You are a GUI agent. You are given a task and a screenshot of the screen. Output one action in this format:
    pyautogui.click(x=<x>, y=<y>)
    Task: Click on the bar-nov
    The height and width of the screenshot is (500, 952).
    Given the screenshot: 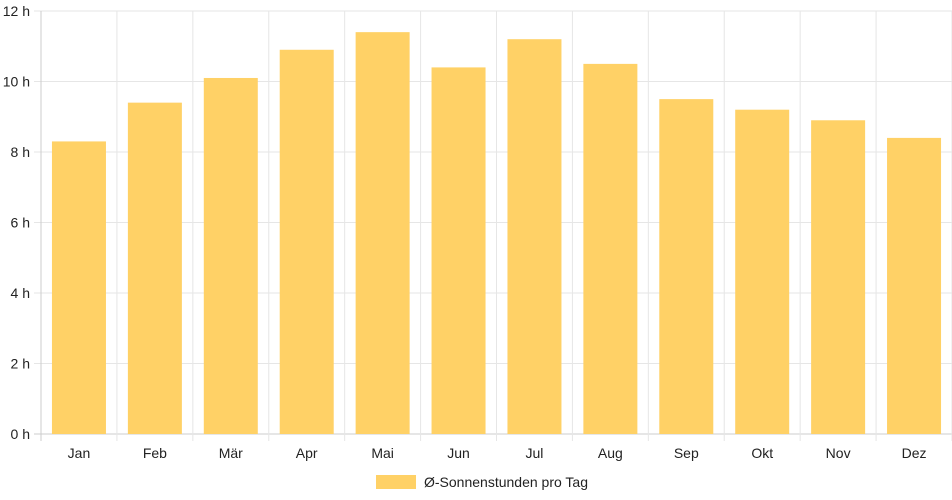 What is the action you would take?
    pyautogui.click(x=838, y=277)
    